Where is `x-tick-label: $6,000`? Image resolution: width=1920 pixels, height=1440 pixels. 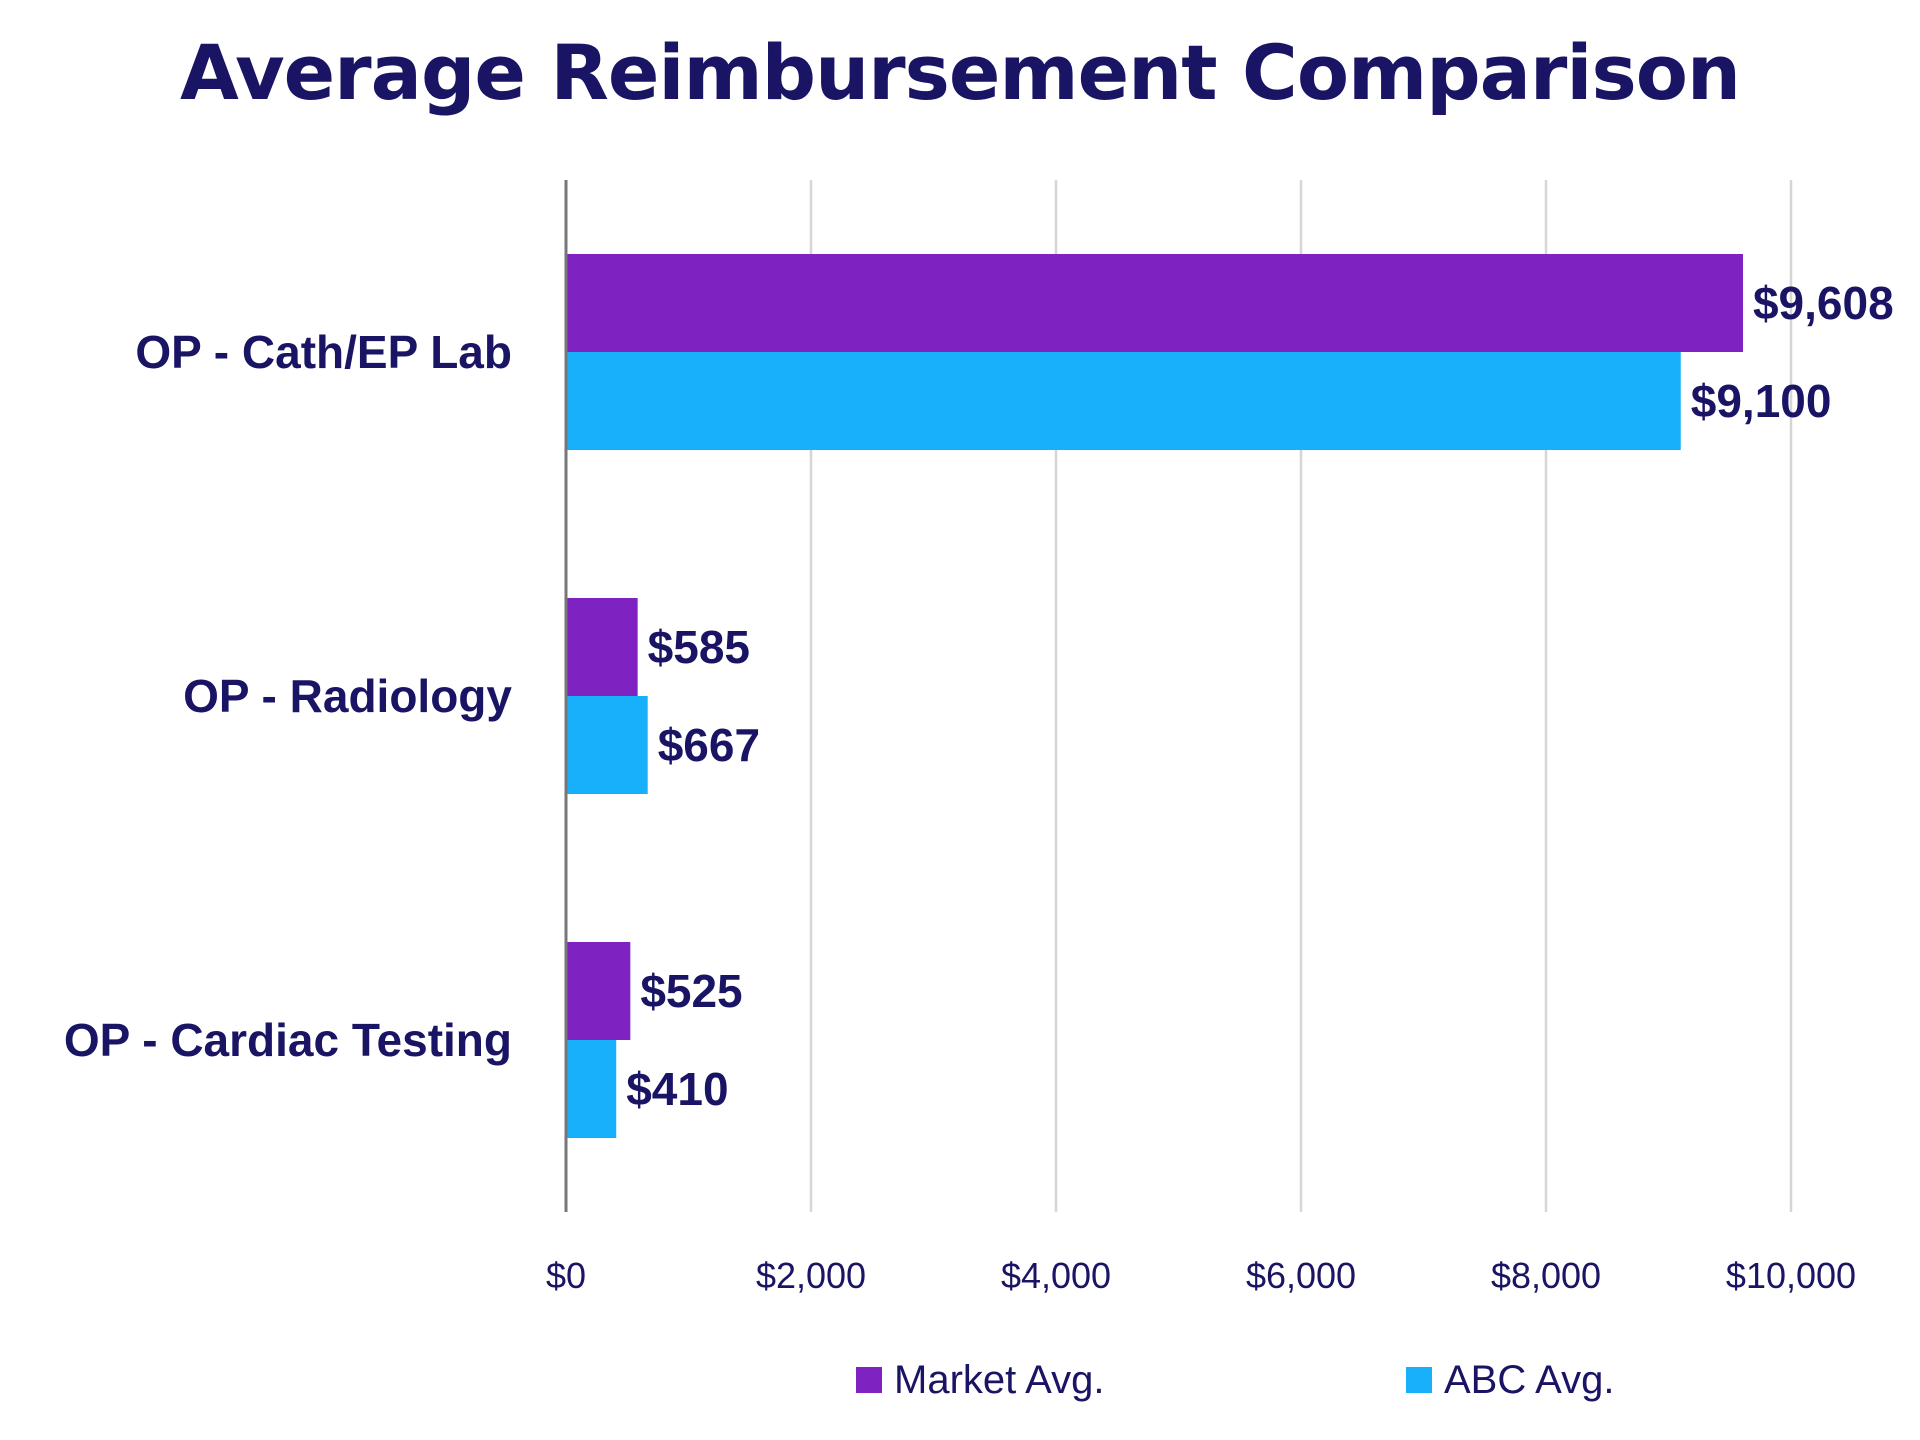 x-tick-label: $6,000 is located at coordinates (1301, 1275).